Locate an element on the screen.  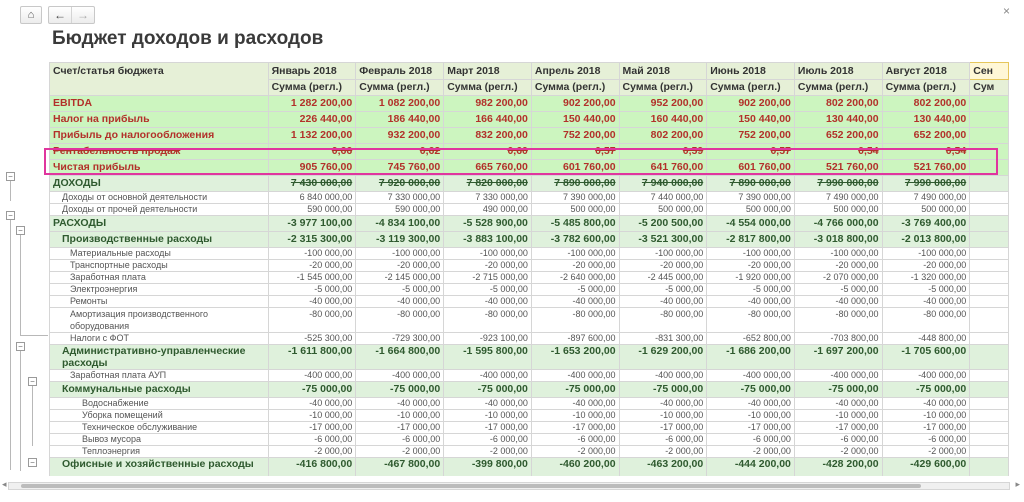
table-cell: -20 000,00 is located at coordinates (312, 265).